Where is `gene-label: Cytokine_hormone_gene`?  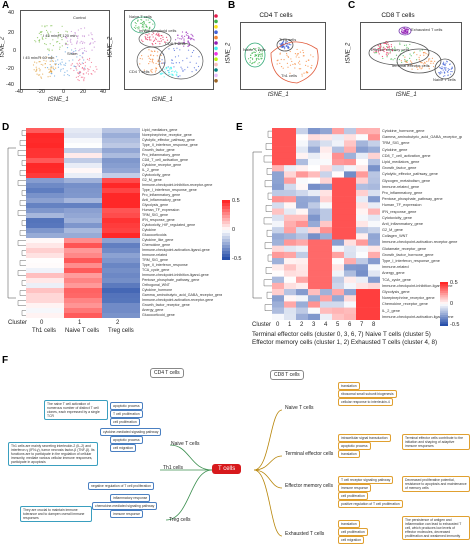
gene-label: Cytokine_hormone_gene is located at coordinates (403, 131).